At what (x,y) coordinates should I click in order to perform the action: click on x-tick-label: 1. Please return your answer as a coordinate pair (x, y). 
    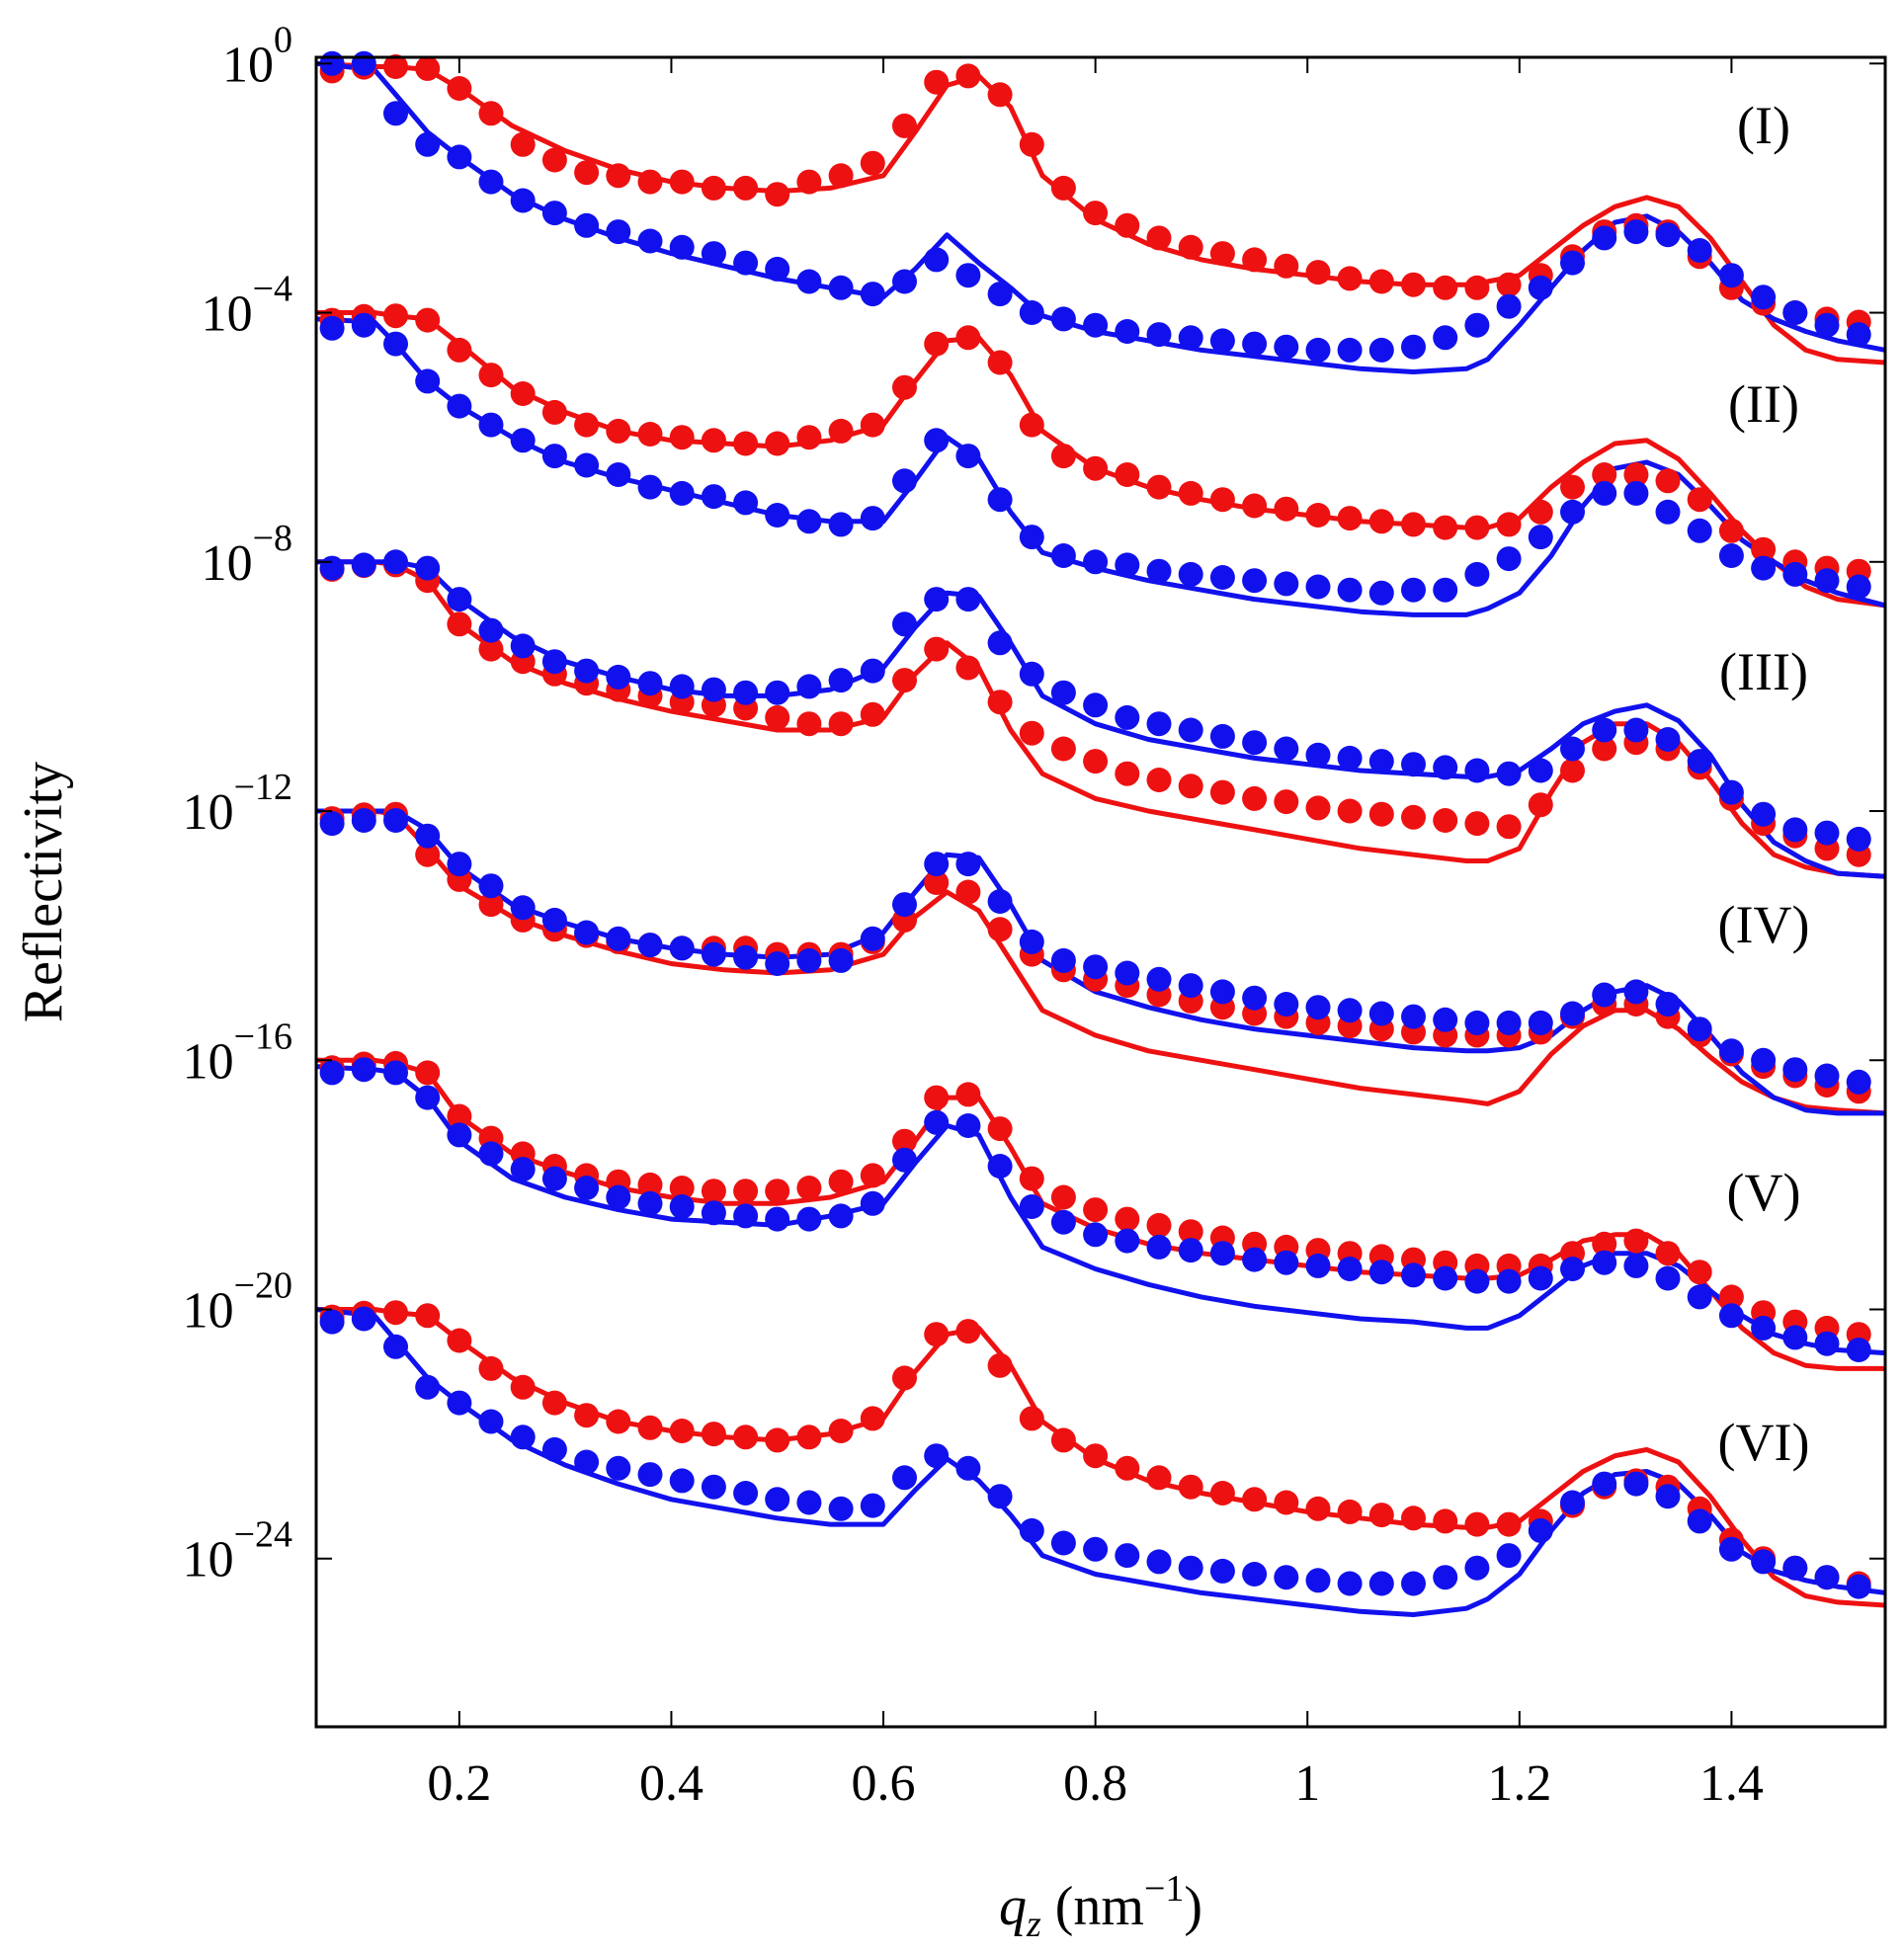
    Looking at the image, I should click on (1307, 1784).